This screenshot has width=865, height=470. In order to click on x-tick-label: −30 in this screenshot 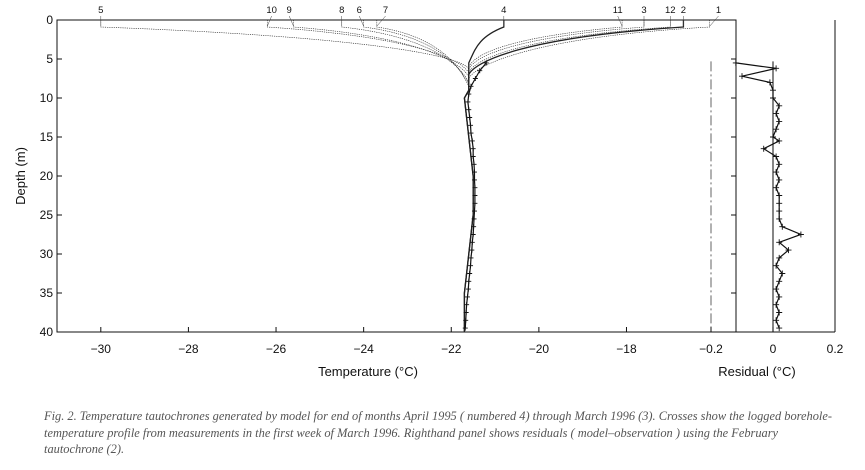, I will do `click(101, 349)`.